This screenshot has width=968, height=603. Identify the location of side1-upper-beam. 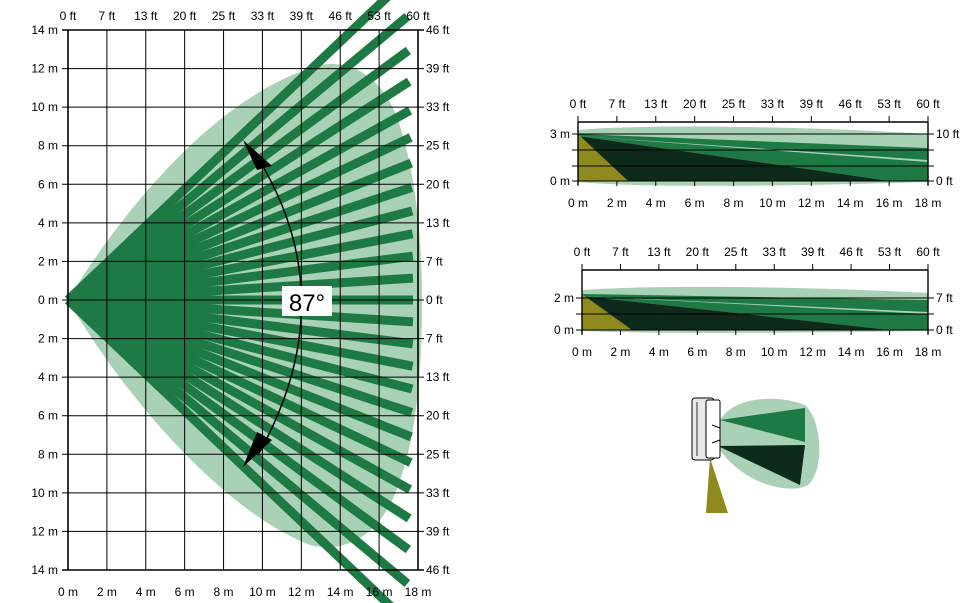
(753, 147).